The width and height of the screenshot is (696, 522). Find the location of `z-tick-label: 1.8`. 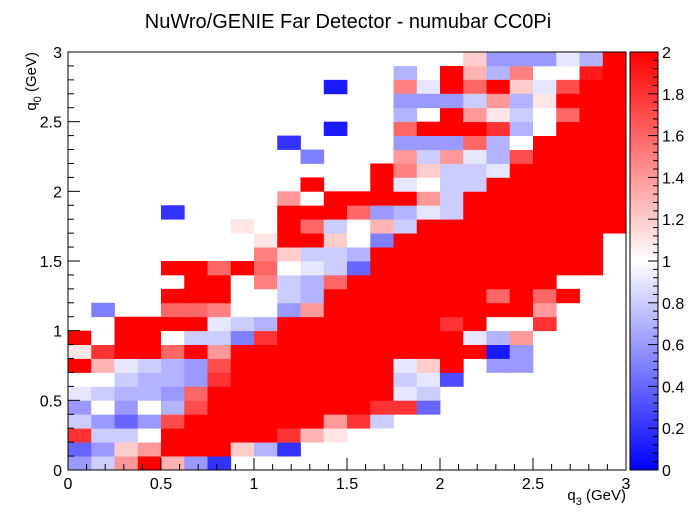

z-tick-label: 1.8 is located at coordinates (673, 95).